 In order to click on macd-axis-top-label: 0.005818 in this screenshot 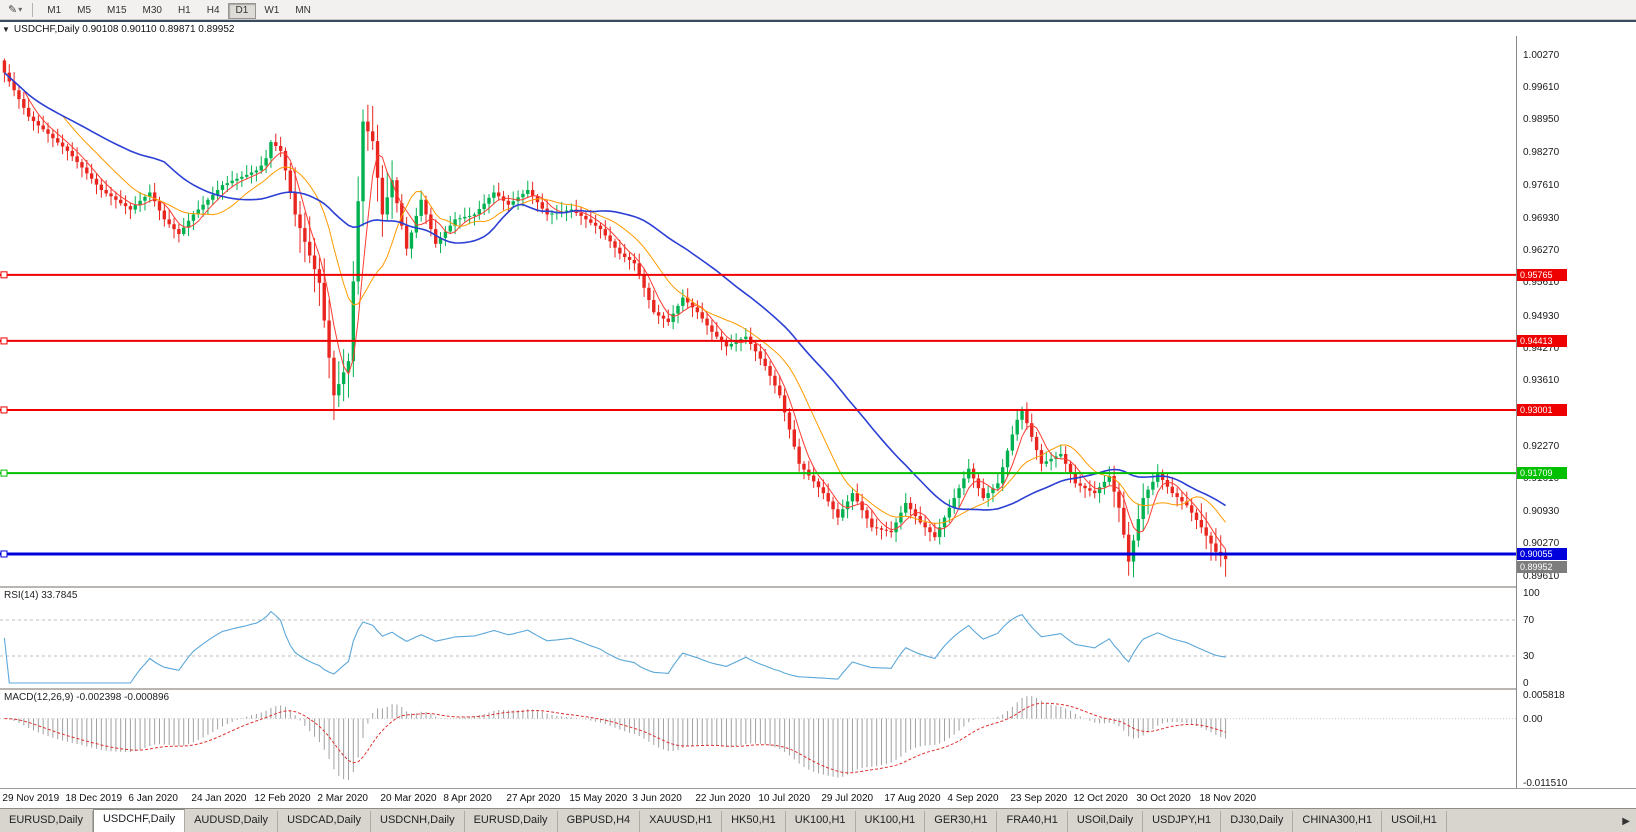, I will do `click(1544, 695)`.